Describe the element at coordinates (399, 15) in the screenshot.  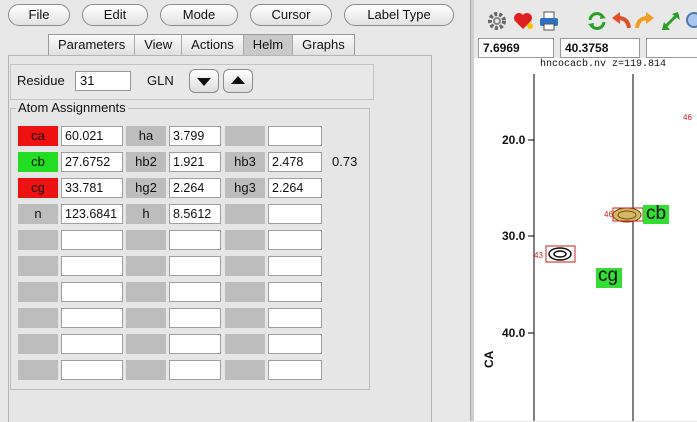
I see `label-type-button: Label Type` at that location.